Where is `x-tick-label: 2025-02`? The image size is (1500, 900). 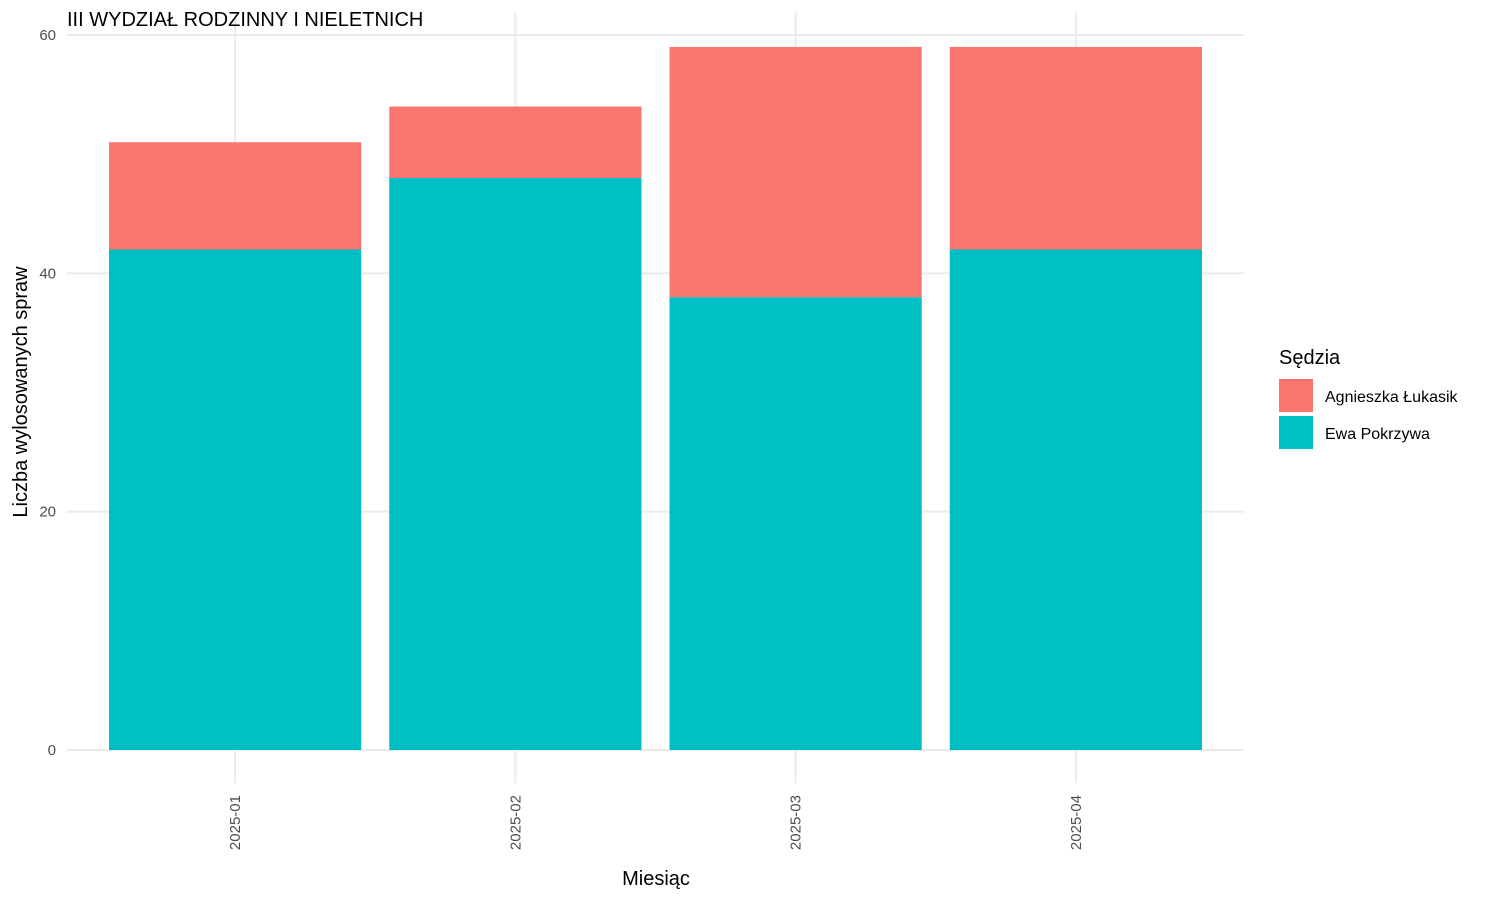
x-tick-label: 2025-02 is located at coordinates (515, 822).